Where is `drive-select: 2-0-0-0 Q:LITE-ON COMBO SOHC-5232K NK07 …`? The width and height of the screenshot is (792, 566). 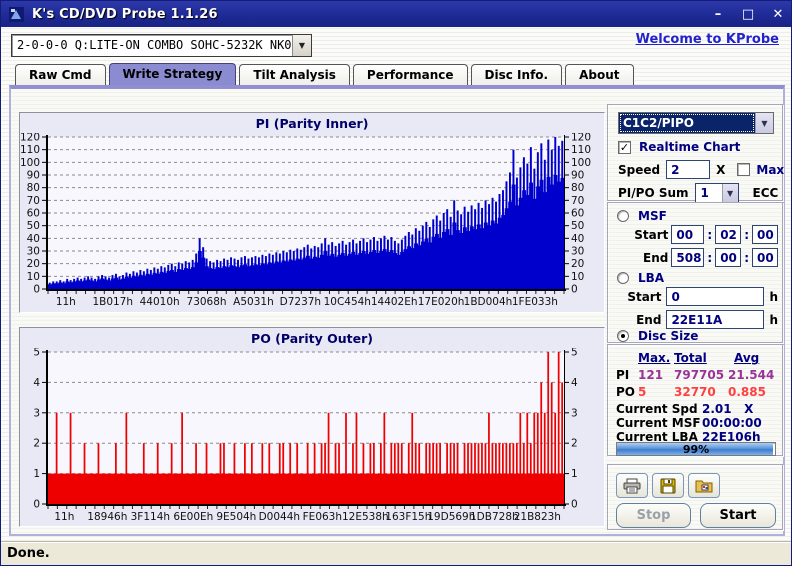
drive-select: 2-0-0-0 Q:LITE-ON COMBO SOHC-5232K NK07 … is located at coordinates (161, 45).